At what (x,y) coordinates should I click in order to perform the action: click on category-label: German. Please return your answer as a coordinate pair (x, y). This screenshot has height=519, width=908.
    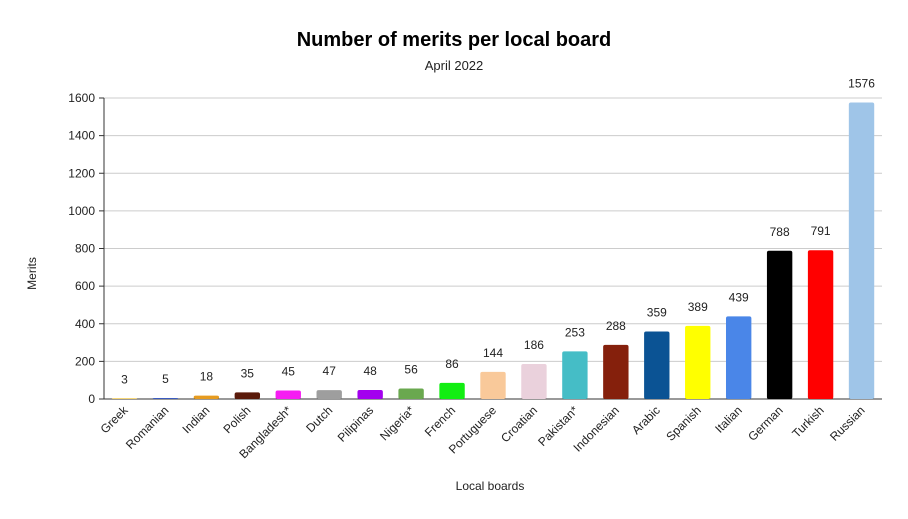
    Looking at the image, I should click on (765, 423).